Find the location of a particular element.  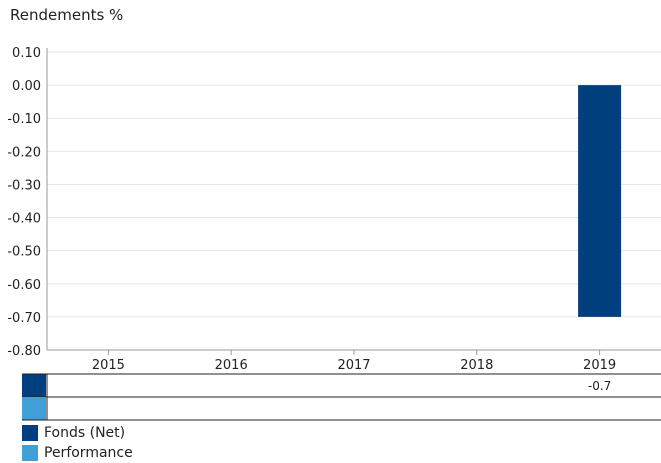

legend: Fonds (Net) Performance is located at coordinates (77, 443).